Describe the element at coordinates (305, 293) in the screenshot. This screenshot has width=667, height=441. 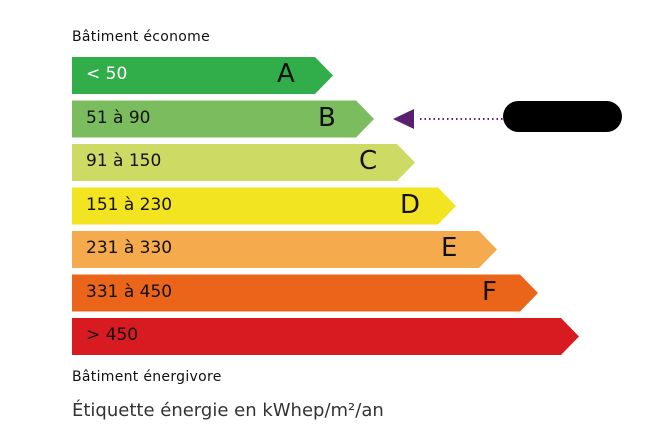
I see `class-bar-f` at that location.